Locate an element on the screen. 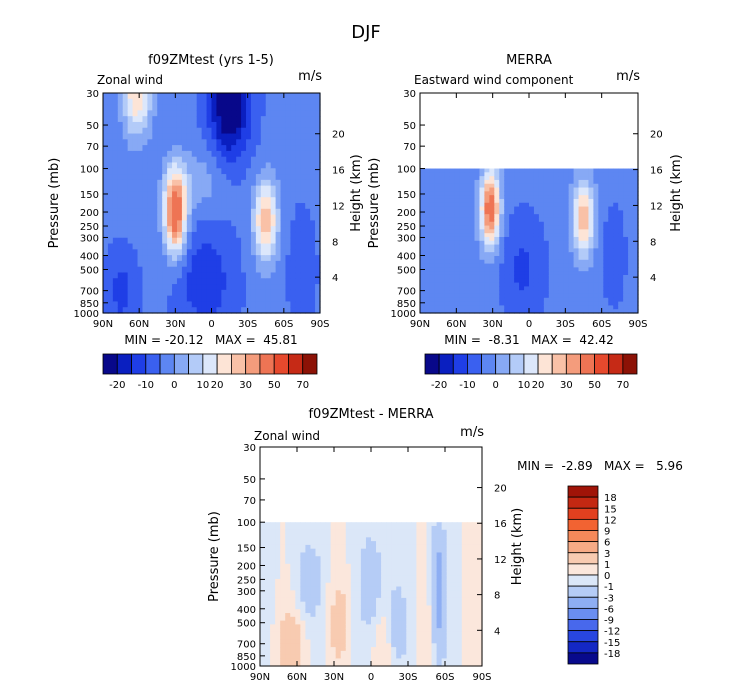 The image size is (733, 691). latitude-tick-label: 60N is located at coordinates (456, 324).